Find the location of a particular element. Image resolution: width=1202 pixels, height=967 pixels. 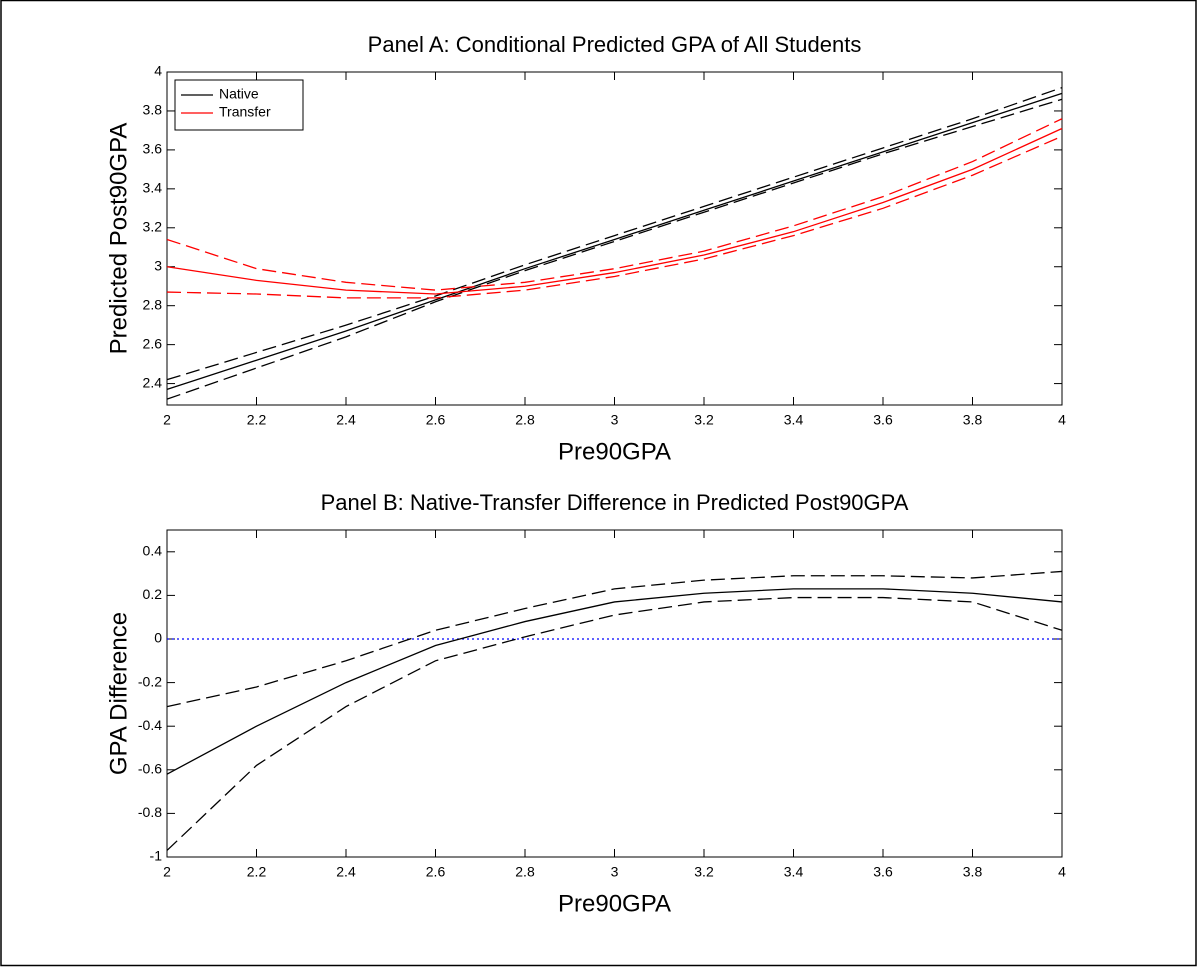

y-tick-label: 3.6 is located at coordinates (153, 149).